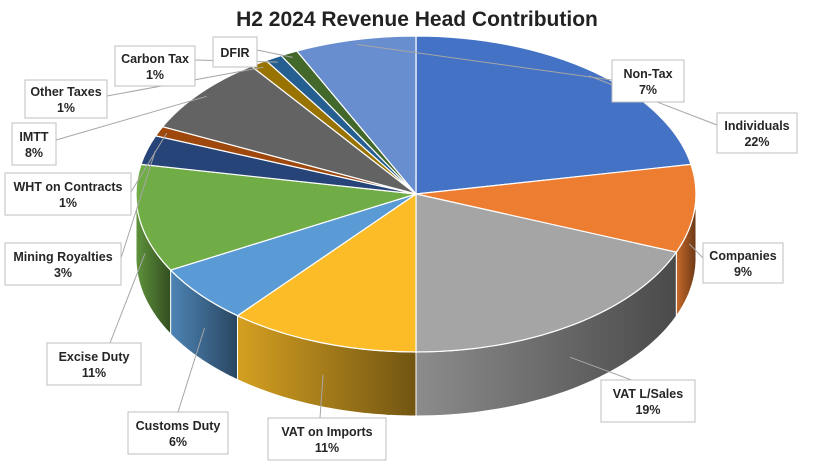 This screenshot has width=834, height=469. Describe the element at coordinates (546, 273) in the screenshot. I see `slice-vat-l-sales` at that location.